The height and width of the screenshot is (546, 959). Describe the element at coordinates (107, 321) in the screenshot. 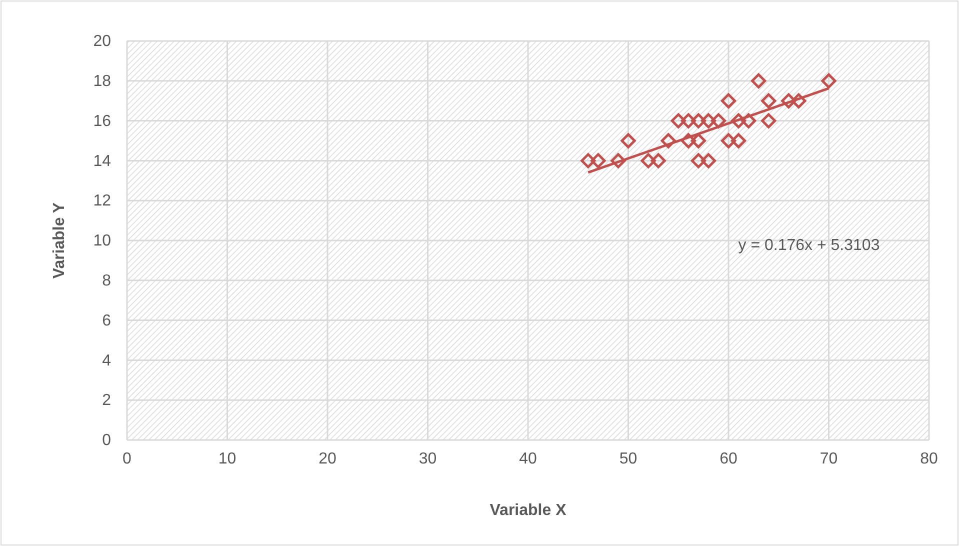

I see `y-tick-label: 6` at that location.